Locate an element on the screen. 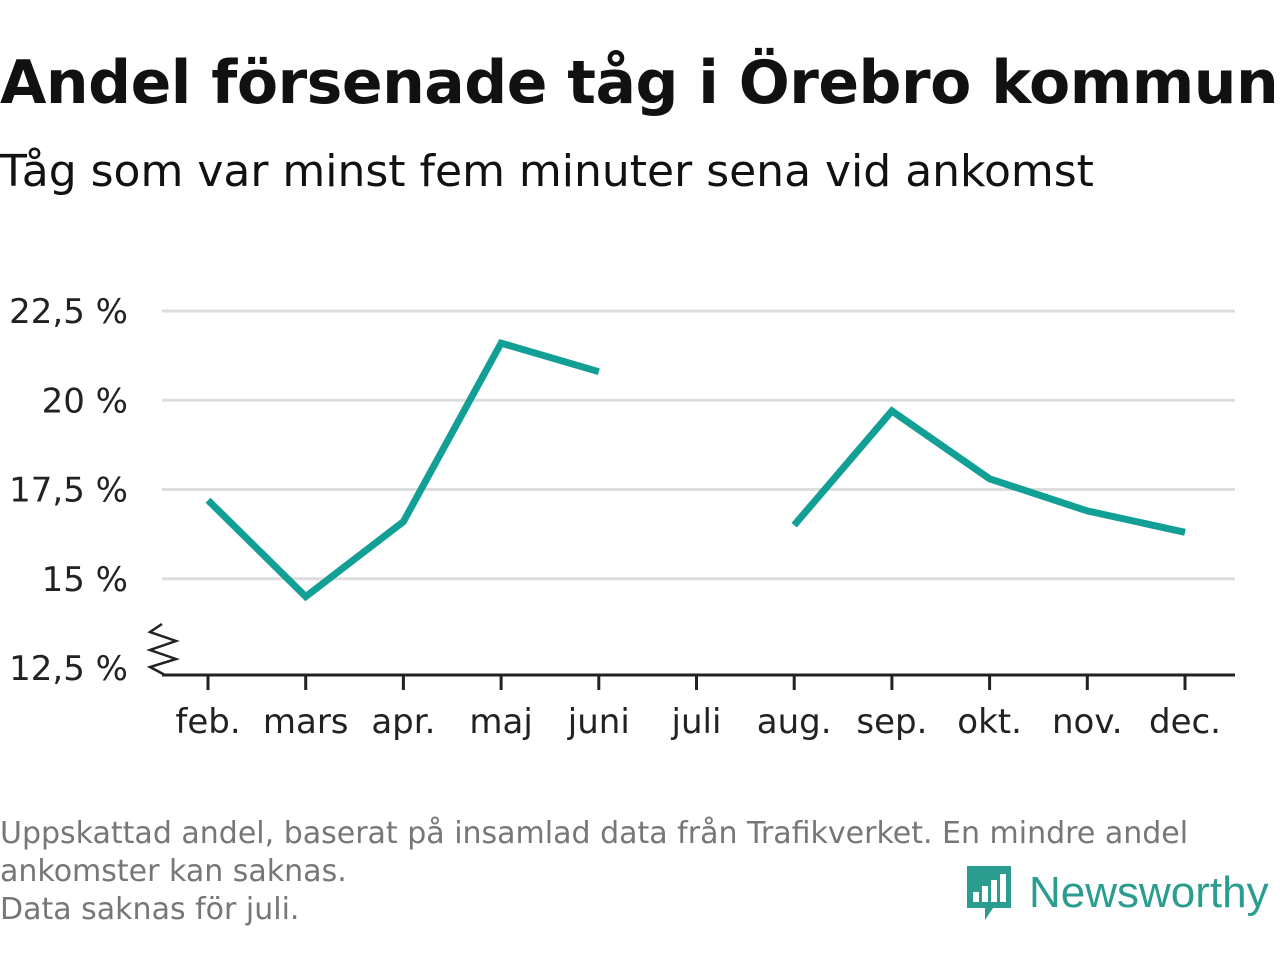  brand-name: Newsworthy is located at coordinates (1149, 892).